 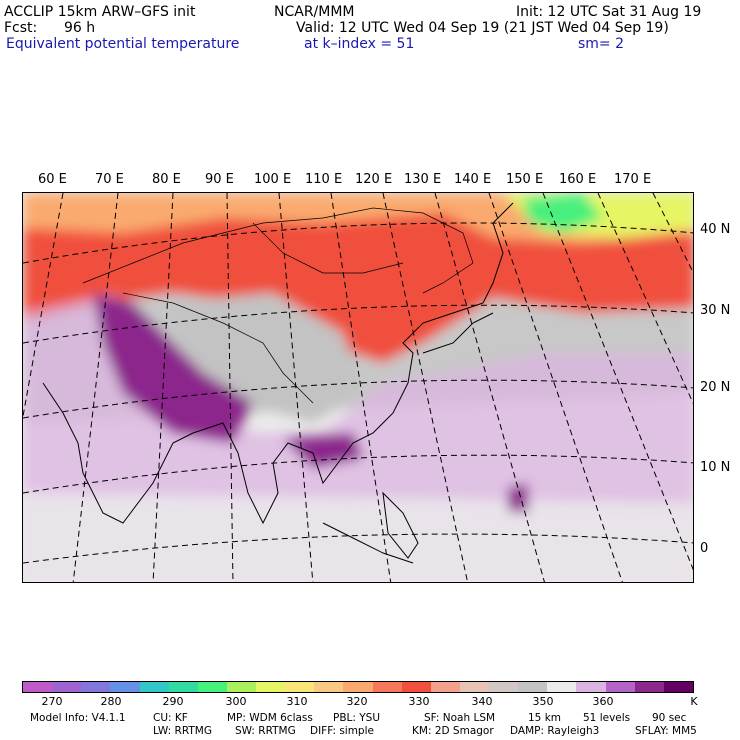 What do you see at coordinates (473, 179) in the screenshot?
I see `lon-label: 140 E` at bounding box center [473, 179].